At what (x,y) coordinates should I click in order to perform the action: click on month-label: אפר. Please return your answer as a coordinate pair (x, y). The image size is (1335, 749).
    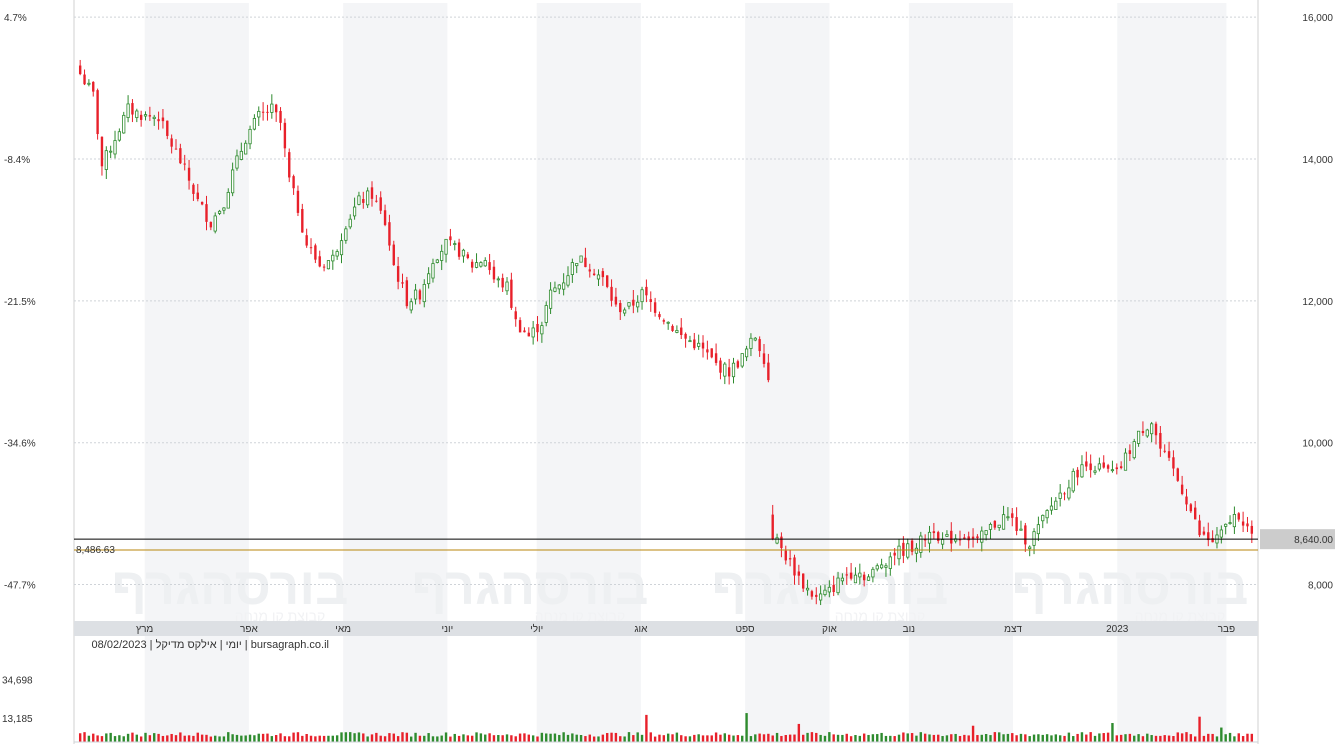
    Looking at the image, I should click on (249, 629).